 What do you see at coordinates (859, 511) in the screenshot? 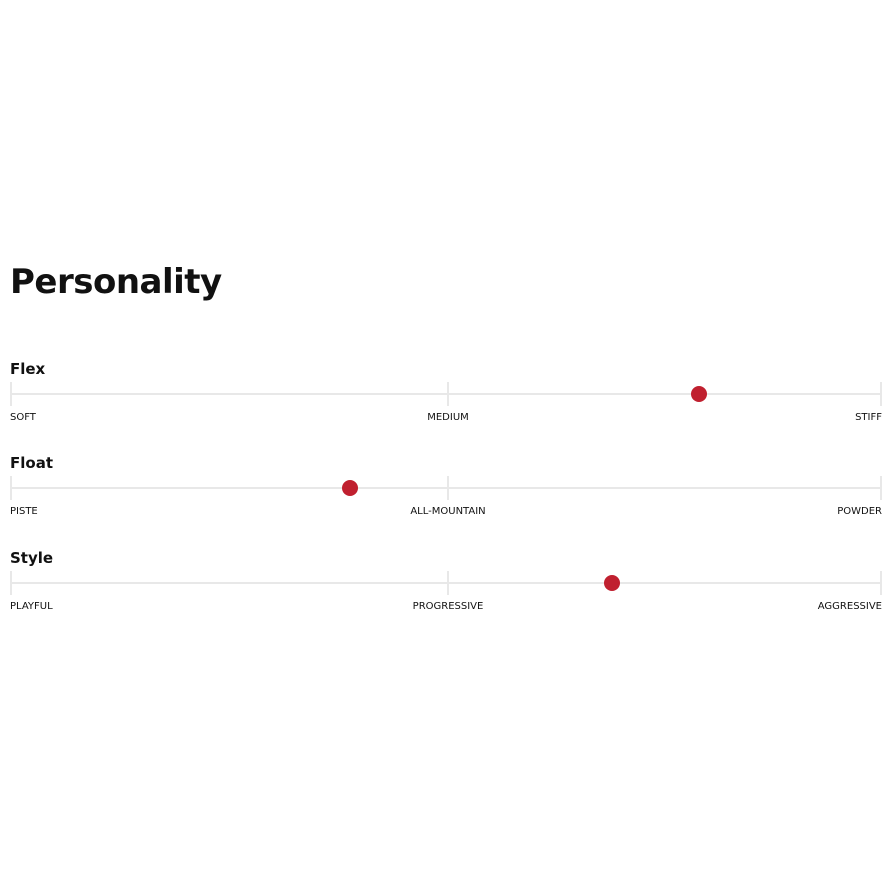
I see `max-label: POWDER` at bounding box center [859, 511].